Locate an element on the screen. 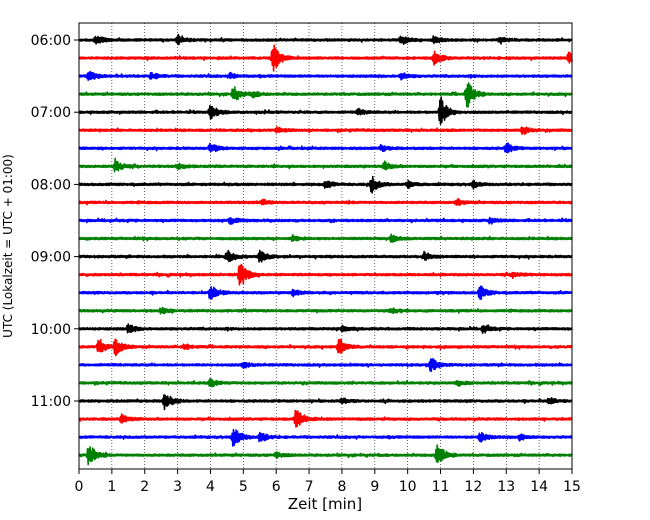 The width and height of the screenshot is (650, 520). x-tick-label: 13 is located at coordinates (506, 487).